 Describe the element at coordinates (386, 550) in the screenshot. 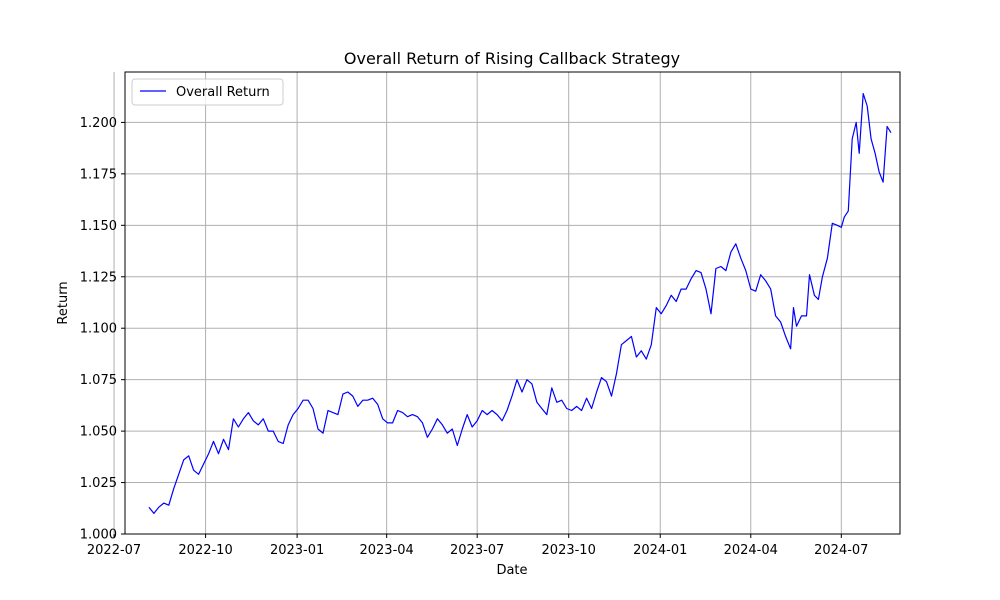

I see `x-tick-label: 2023-04` at that location.